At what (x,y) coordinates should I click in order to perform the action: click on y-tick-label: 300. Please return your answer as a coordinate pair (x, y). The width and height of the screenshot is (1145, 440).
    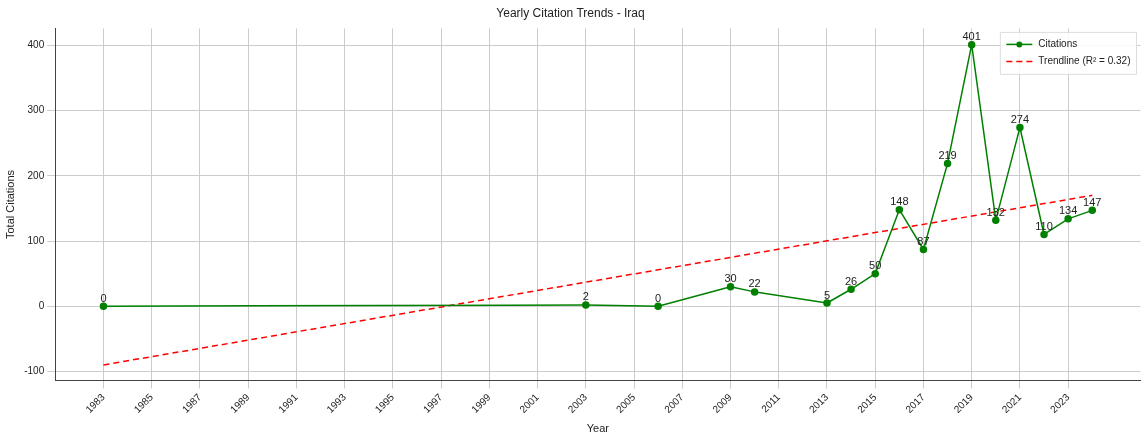
    Looking at the image, I should click on (36, 110).